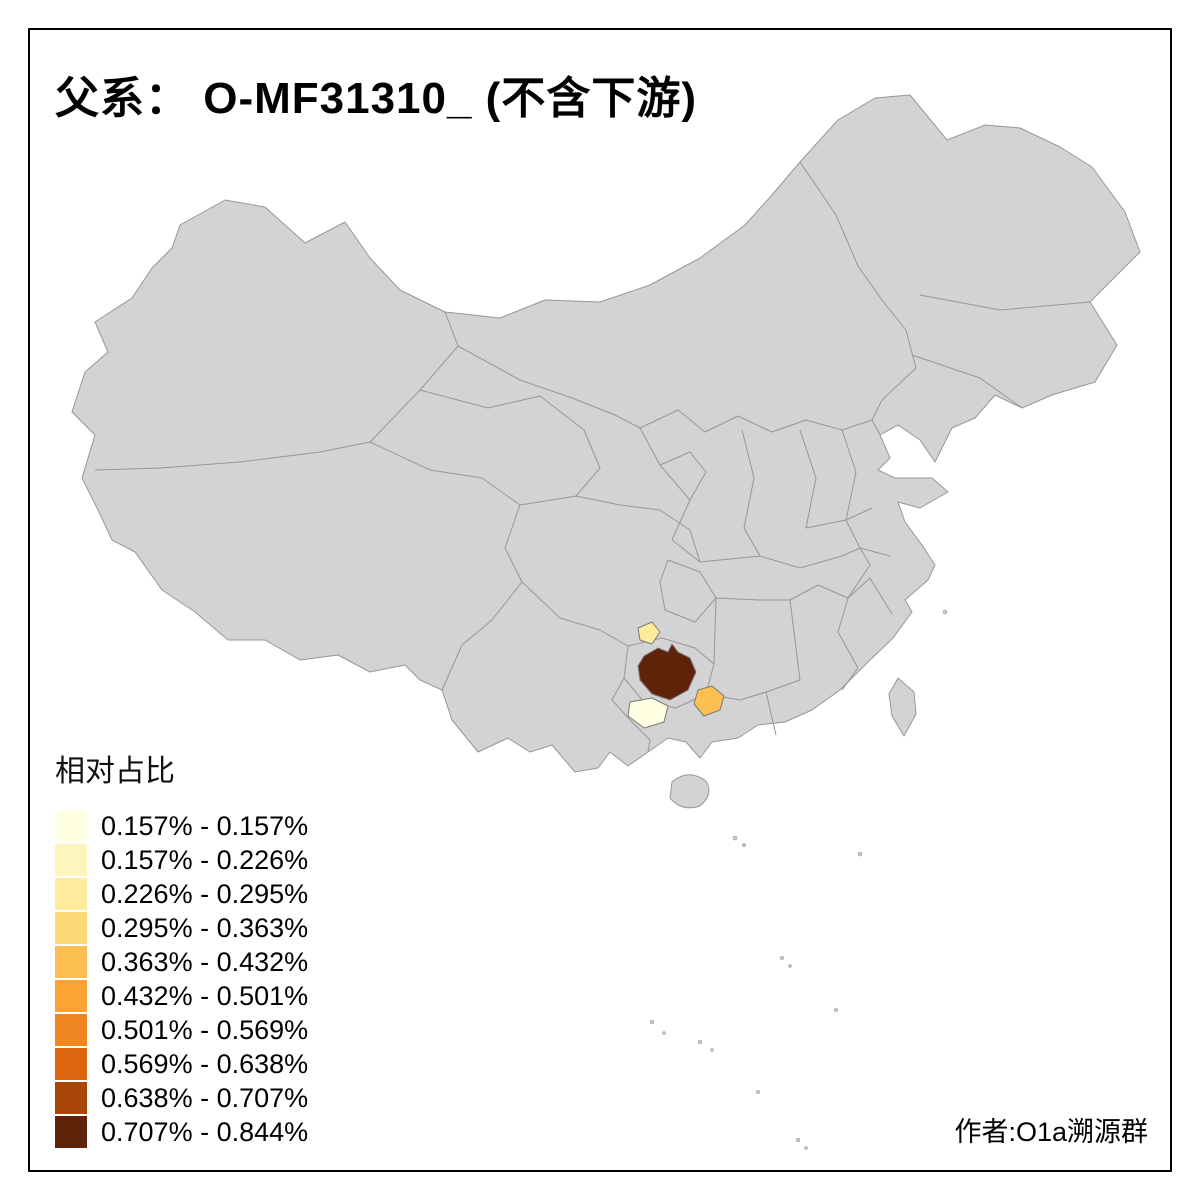  What do you see at coordinates (709, 701) in the screenshot?
I see `region-highlight-orange` at bounding box center [709, 701].